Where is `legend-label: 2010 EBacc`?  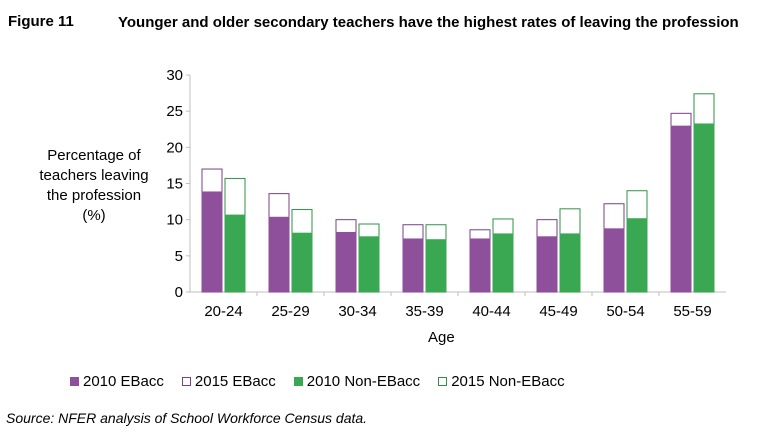 legend-label: 2010 EBacc is located at coordinates (123, 381).